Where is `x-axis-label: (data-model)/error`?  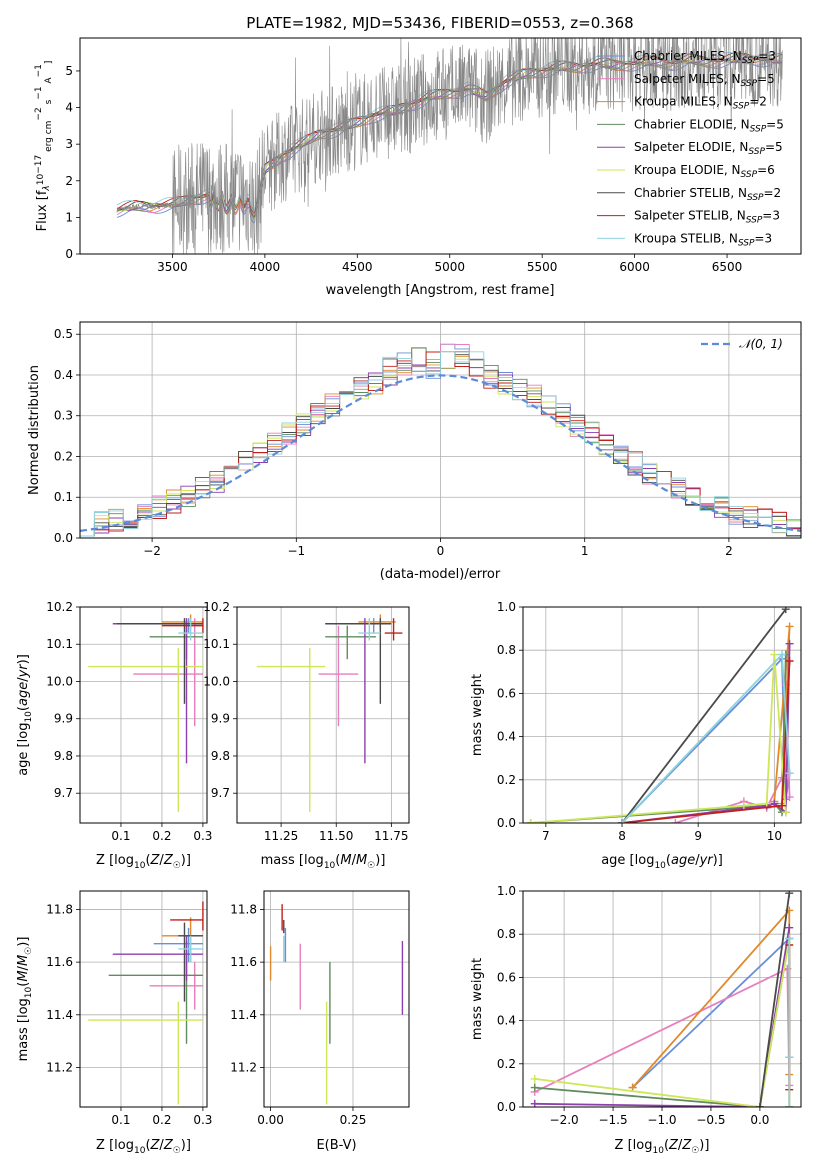
x-axis-label: (data-model)/error is located at coordinates (440, 574).